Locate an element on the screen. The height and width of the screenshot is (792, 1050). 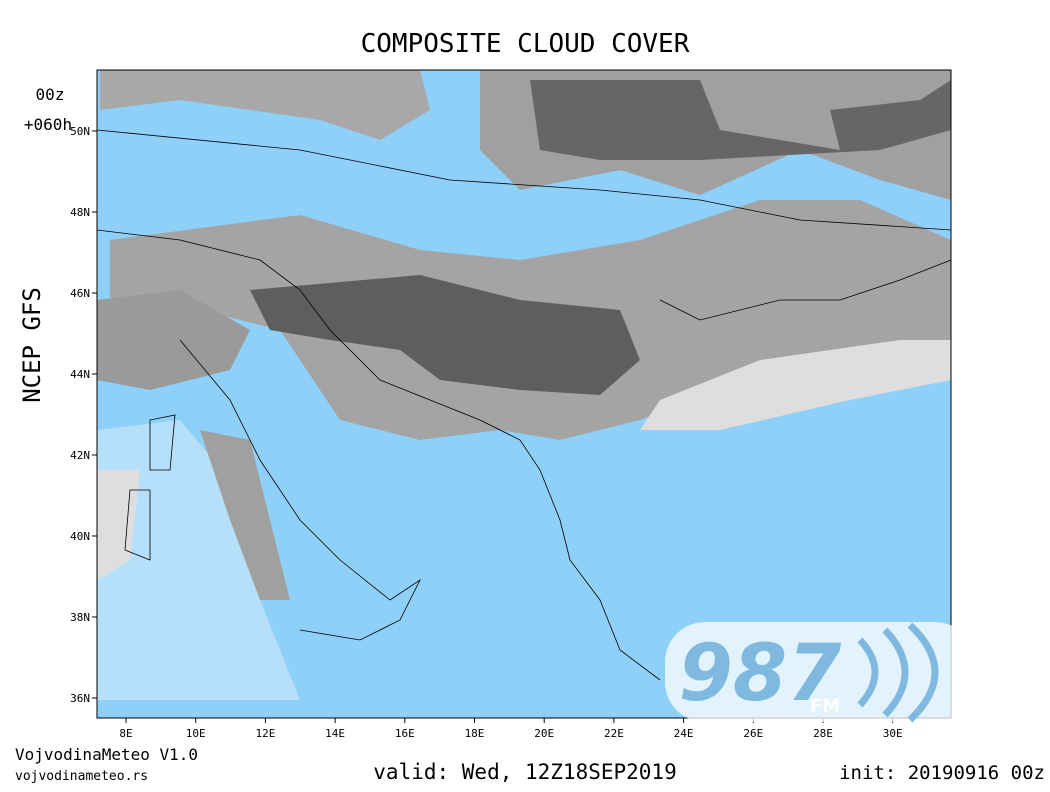
lat-tick-label: 40N is located at coordinates (80, 536).